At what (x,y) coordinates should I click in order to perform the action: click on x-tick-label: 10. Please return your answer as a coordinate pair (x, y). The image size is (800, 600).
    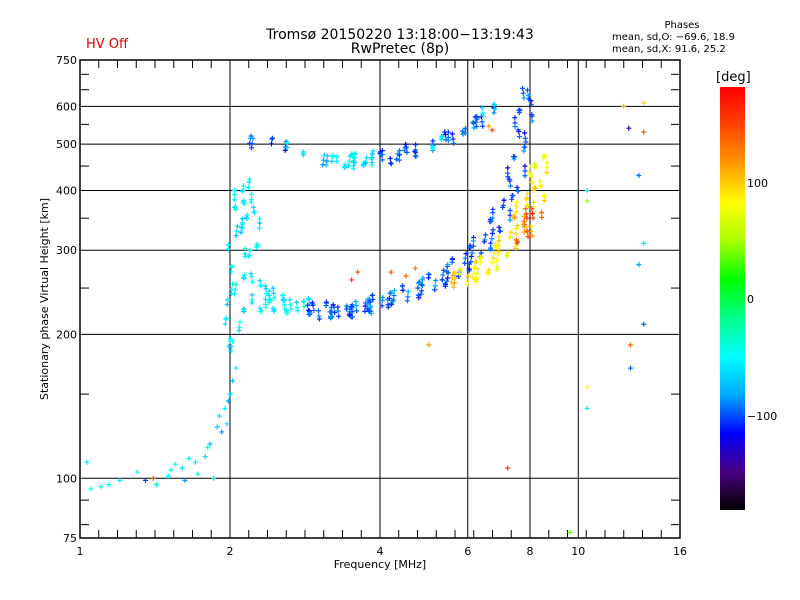
    Looking at the image, I should click on (578, 551).